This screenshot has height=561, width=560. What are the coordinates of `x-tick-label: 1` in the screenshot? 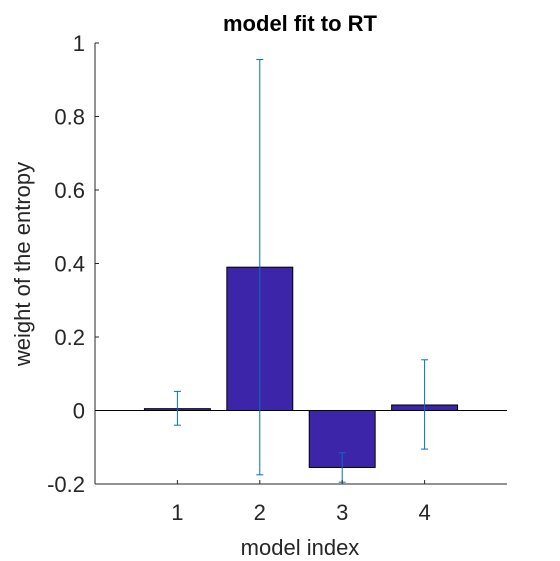 It's located at (177, 512).